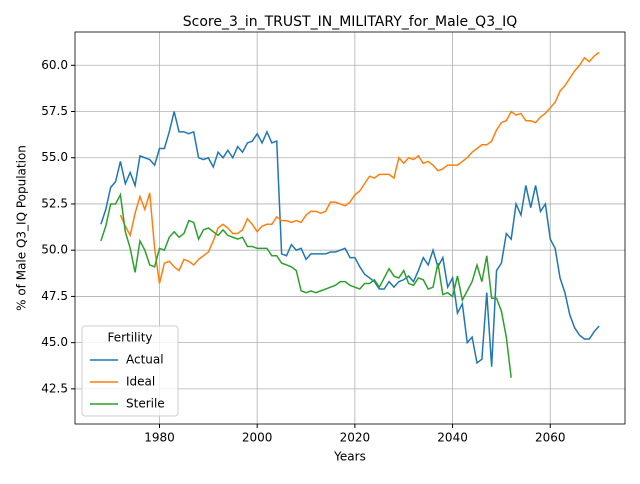  What do you see at coordinates (54, 111) in the screenshot?
I see `y-tick-label: 57.5` at bounding box center [54, 111].